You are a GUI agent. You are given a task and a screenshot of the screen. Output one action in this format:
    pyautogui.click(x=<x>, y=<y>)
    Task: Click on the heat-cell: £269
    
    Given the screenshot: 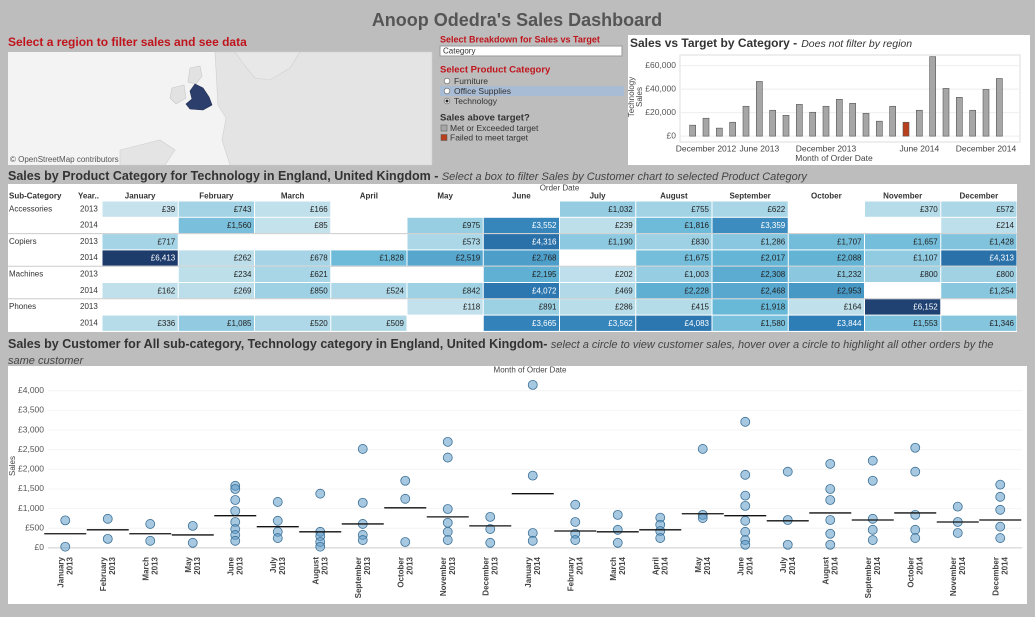 What is the action you would take?
    pyautogui.click(x=216, y=291)
    